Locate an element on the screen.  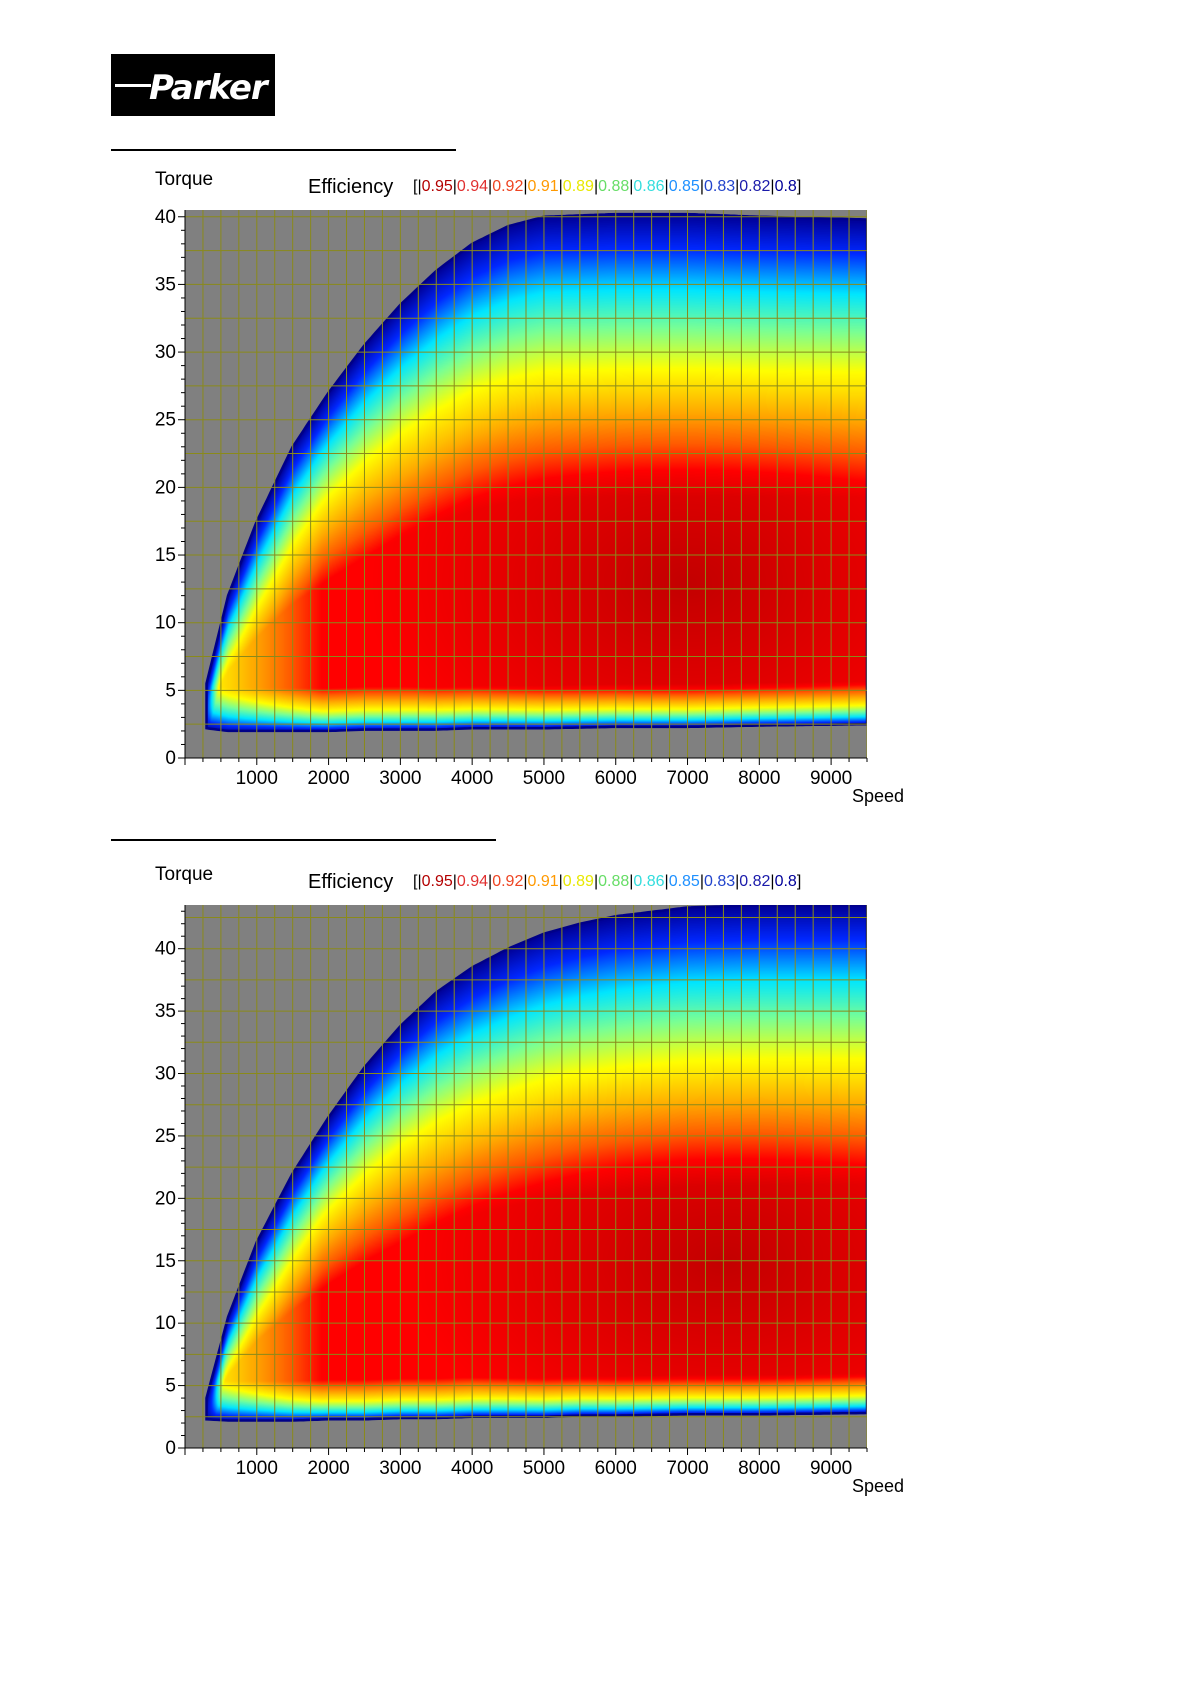
parker-logo: Parker is located at coordinates (193, 85).